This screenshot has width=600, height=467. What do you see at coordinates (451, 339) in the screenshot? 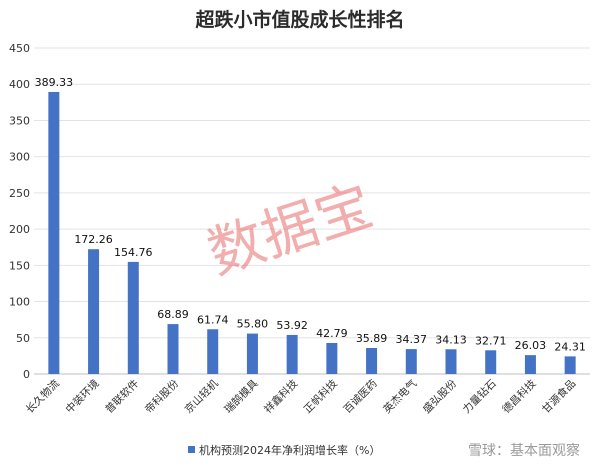
I see `data-label: 34.13` at bounding box center [451, 339].